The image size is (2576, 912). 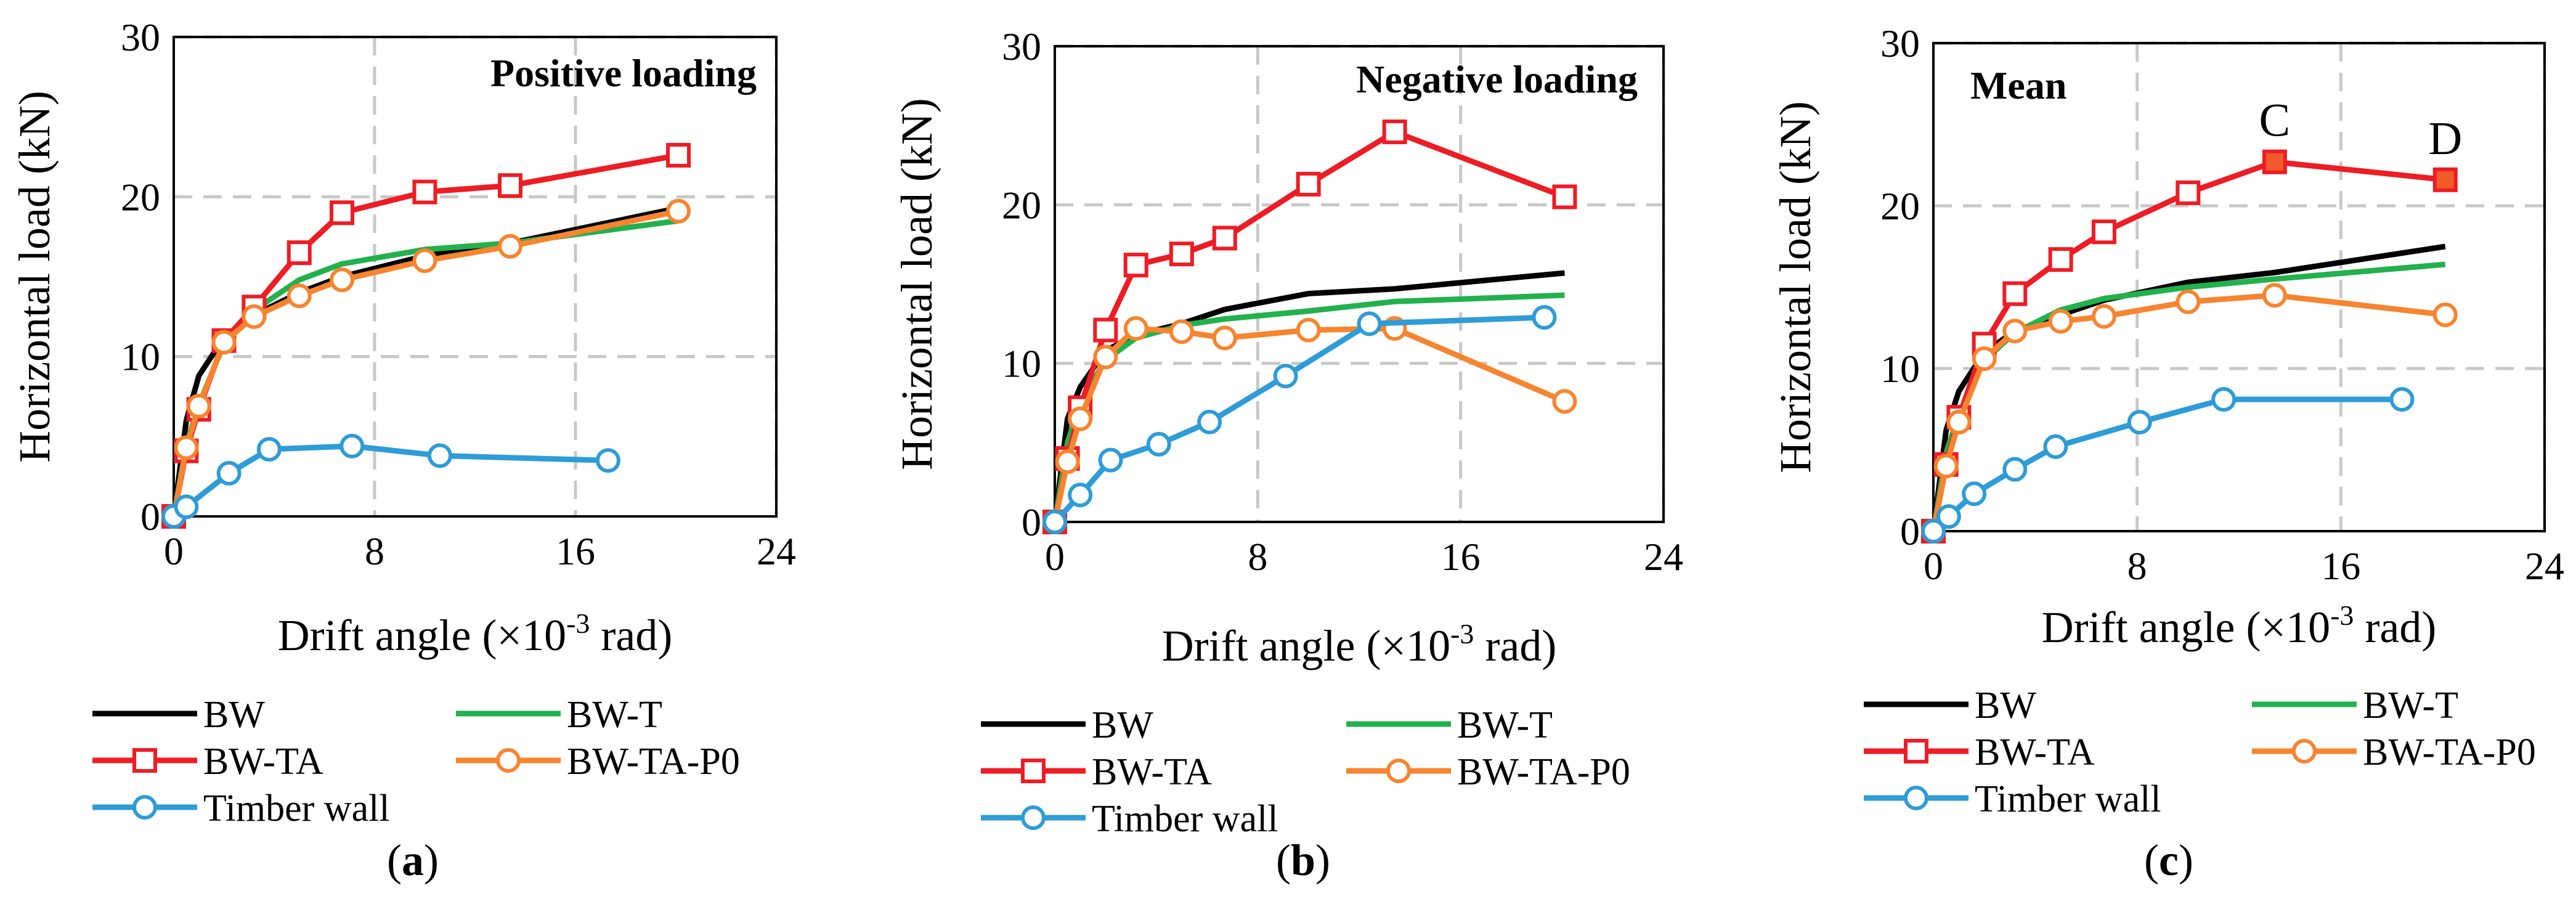 What do you see at coordinates (623, 73) in the screenshot?
I see `chart-title: Positive loading` at bounding box center [623, 73].